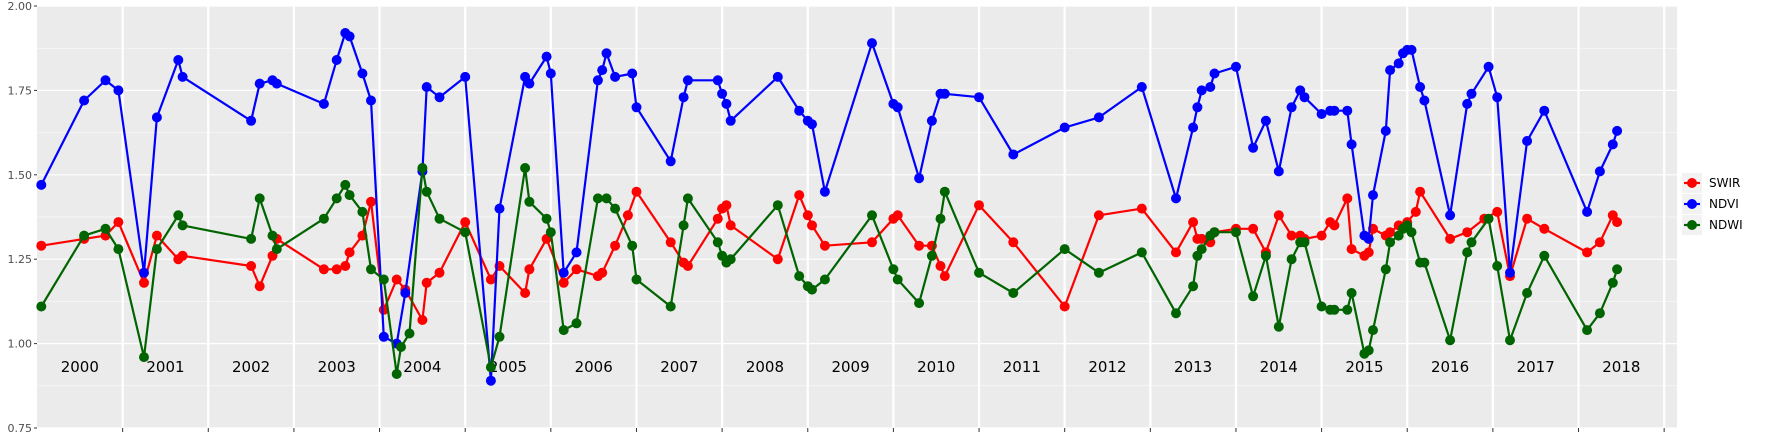 The width and height of the screenshot is (1773, 442). I want to click on year-label: 2003, so click(337, 367).